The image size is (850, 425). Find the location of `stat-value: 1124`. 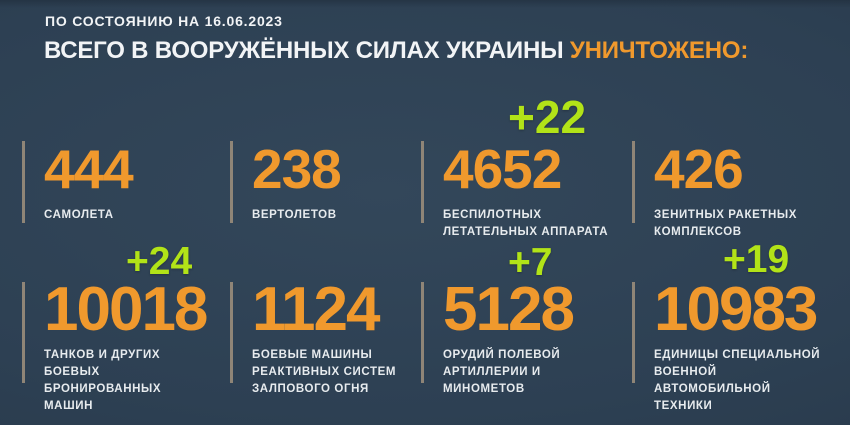

stat-value: 1124 is located at coordinates (316, 309).